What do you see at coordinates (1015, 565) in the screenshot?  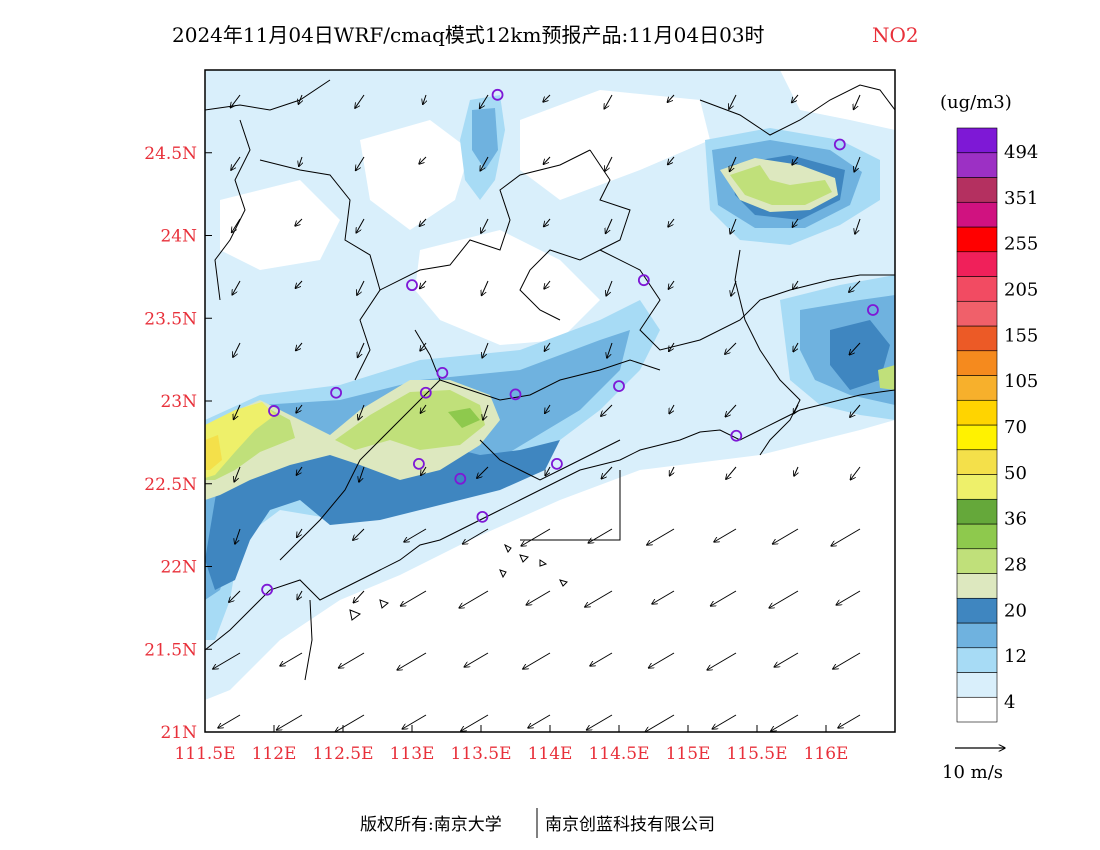 I see `legend-label: 28` at bounding box center [1015, 565].